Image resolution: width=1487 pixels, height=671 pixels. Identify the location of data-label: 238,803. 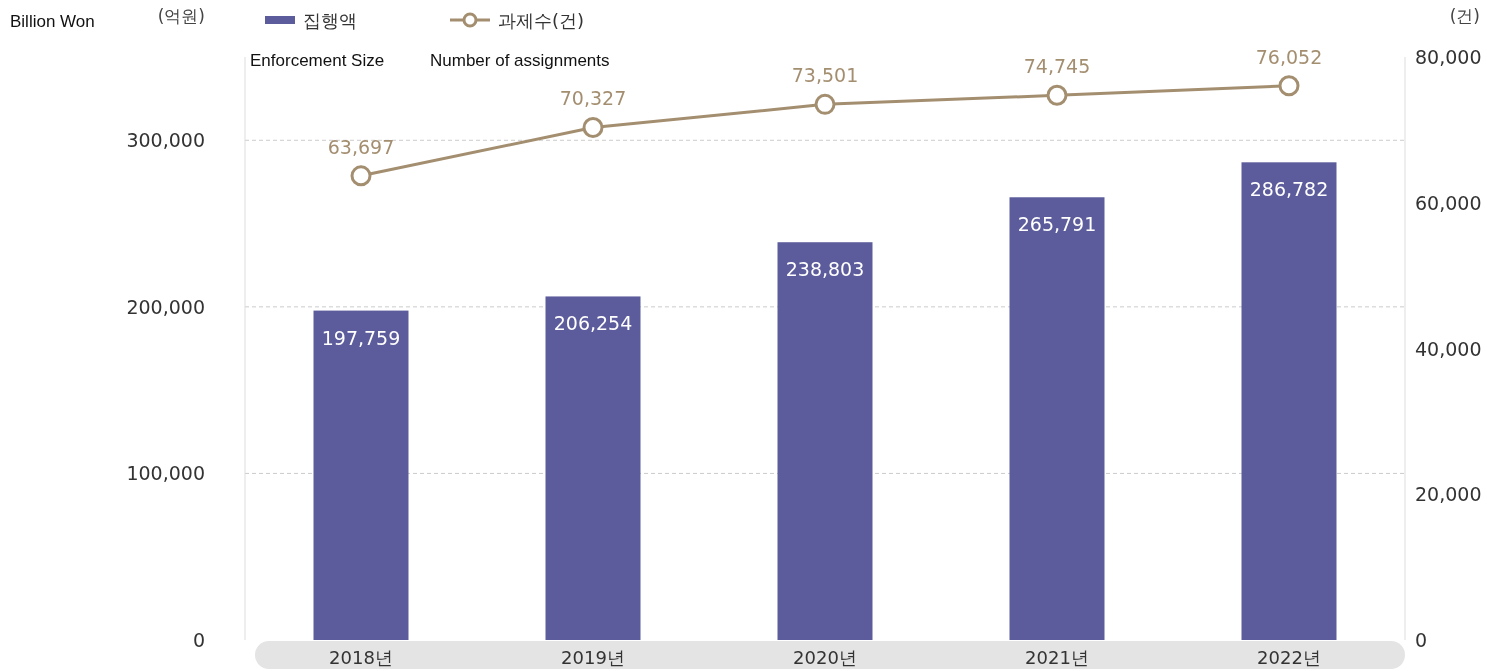
(825, 269).